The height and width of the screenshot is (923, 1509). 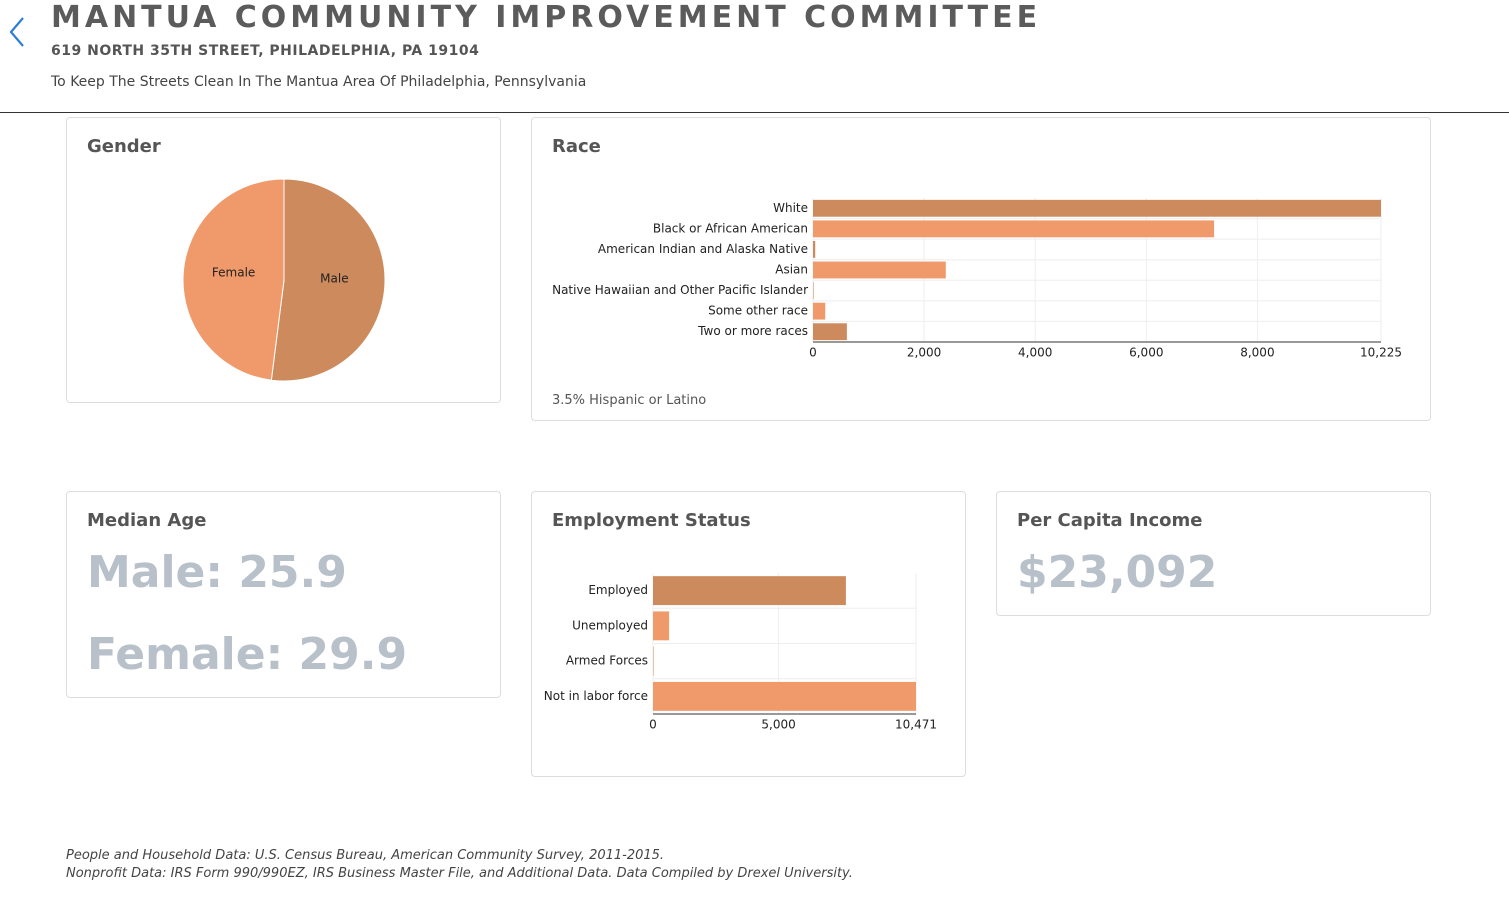 What do you see at coordinates (576, 146) in the screenshot?
I see `card-title: Race` at bounding box center [576, 146].